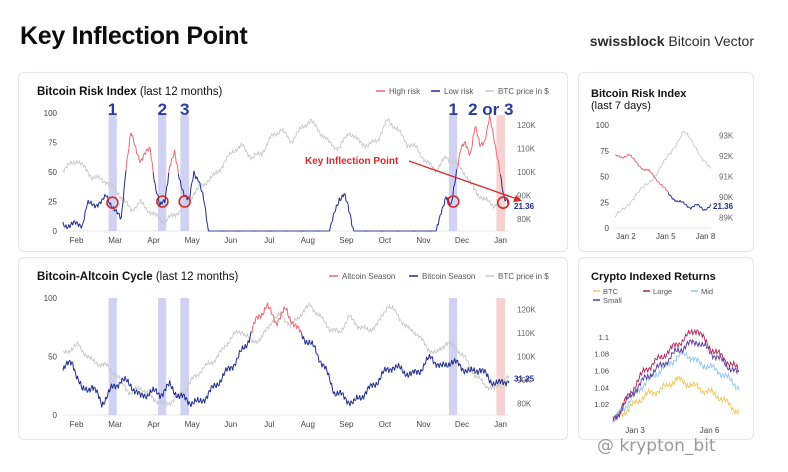  What do you see at coordinates (612, 300) in the screenshot?
I see `legend-label: Small` at bounding box center [612, 300].